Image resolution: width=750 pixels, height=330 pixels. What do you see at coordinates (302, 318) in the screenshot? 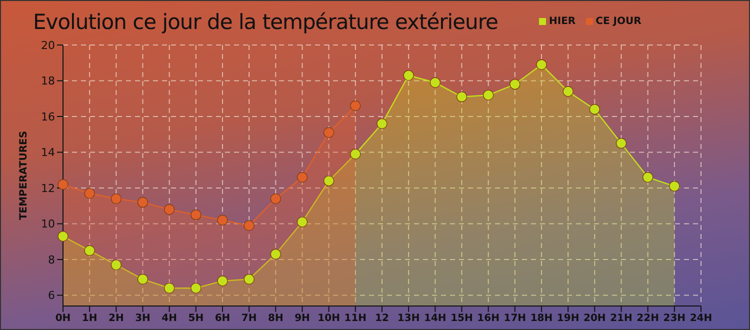
I see `x-tick-label: 9H` at bounding box center [302, 318].